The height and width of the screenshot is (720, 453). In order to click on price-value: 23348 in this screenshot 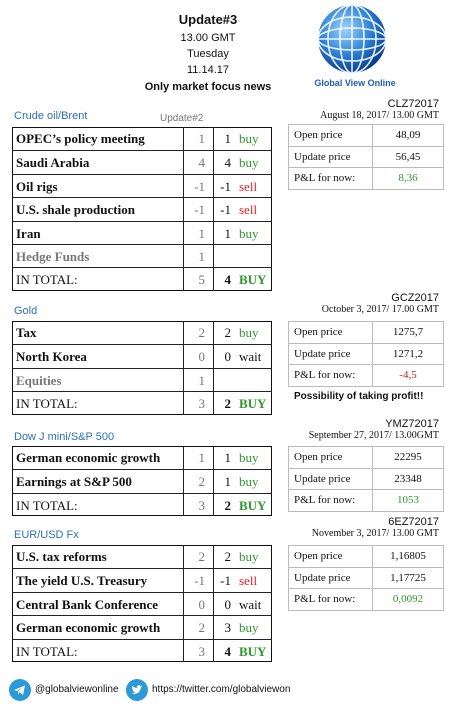, I will do `click(408, 478)`.